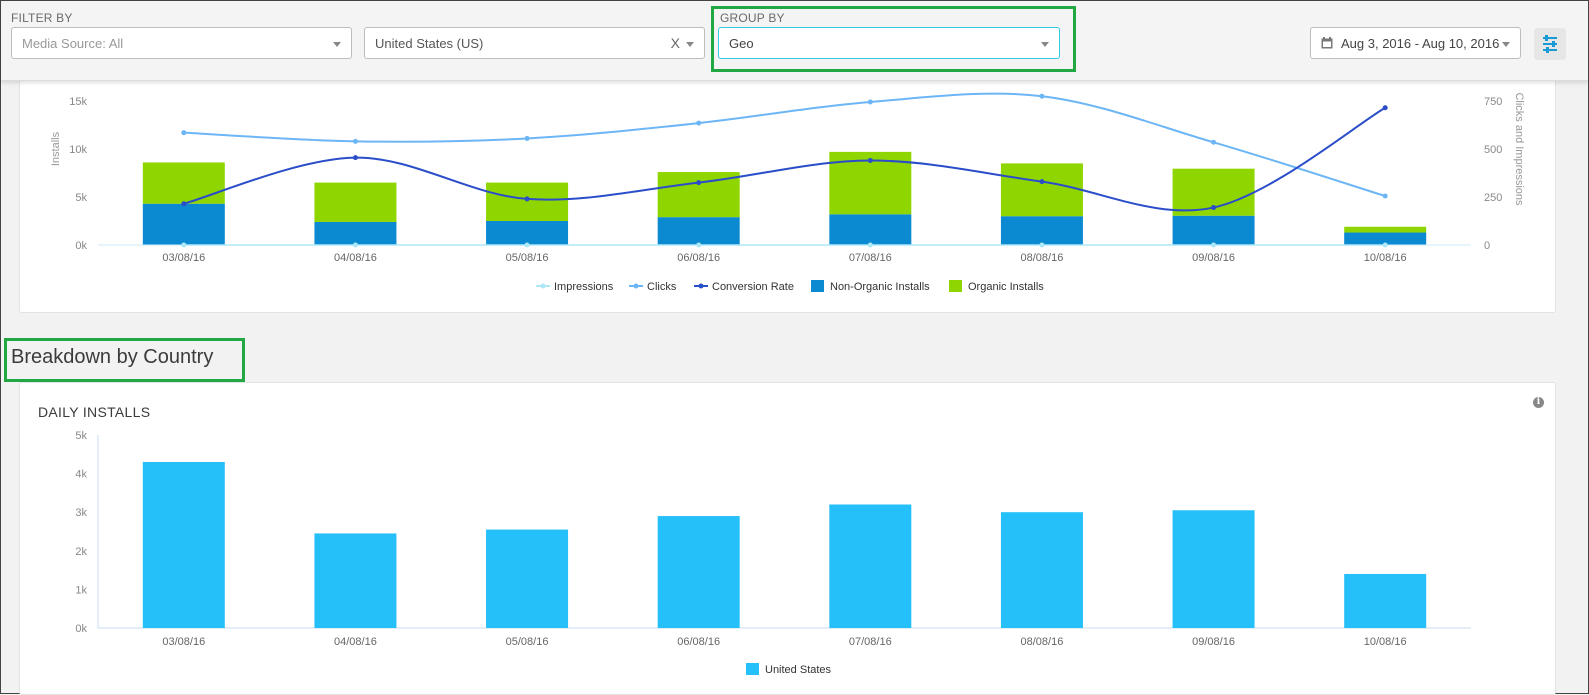  I want to click on group-by-value: Geo, so click(741, 43).